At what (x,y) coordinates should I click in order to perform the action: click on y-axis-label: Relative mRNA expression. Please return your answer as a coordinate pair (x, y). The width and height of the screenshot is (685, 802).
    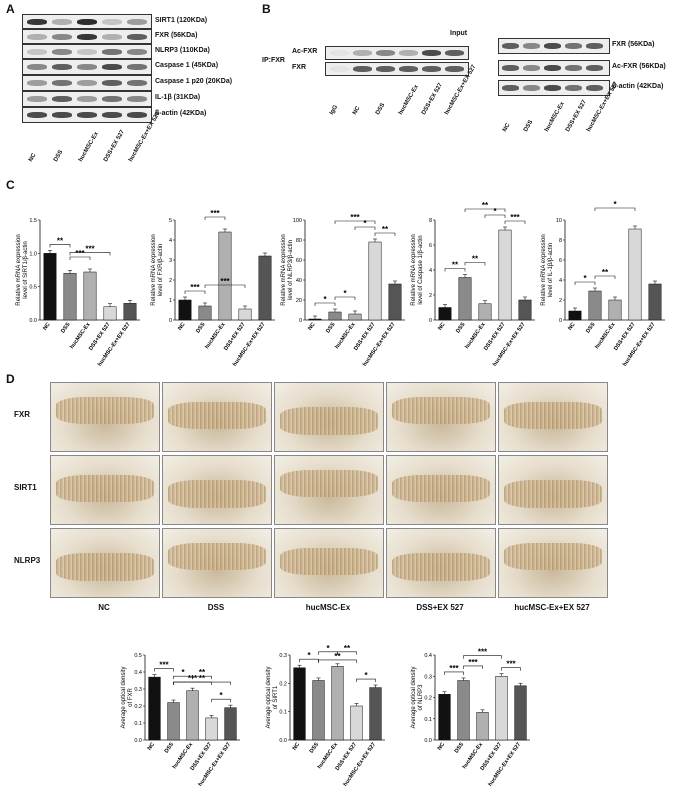
    Looking at the image, I should click on (154, 269).